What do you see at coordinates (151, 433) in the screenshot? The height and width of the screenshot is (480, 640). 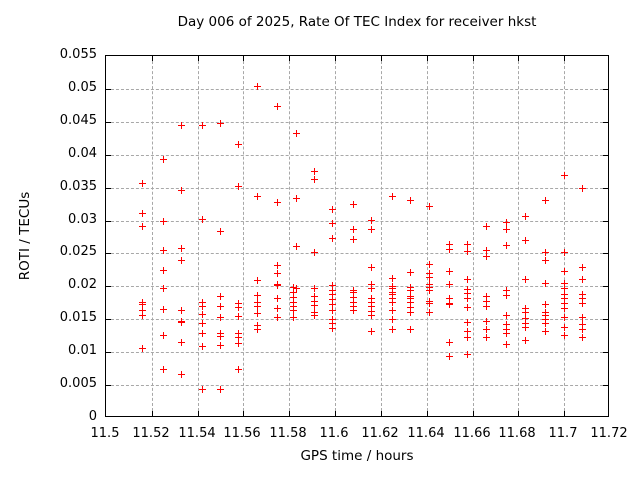 I see `x-tick-label: 11.52` at bounding box center [151, 433].